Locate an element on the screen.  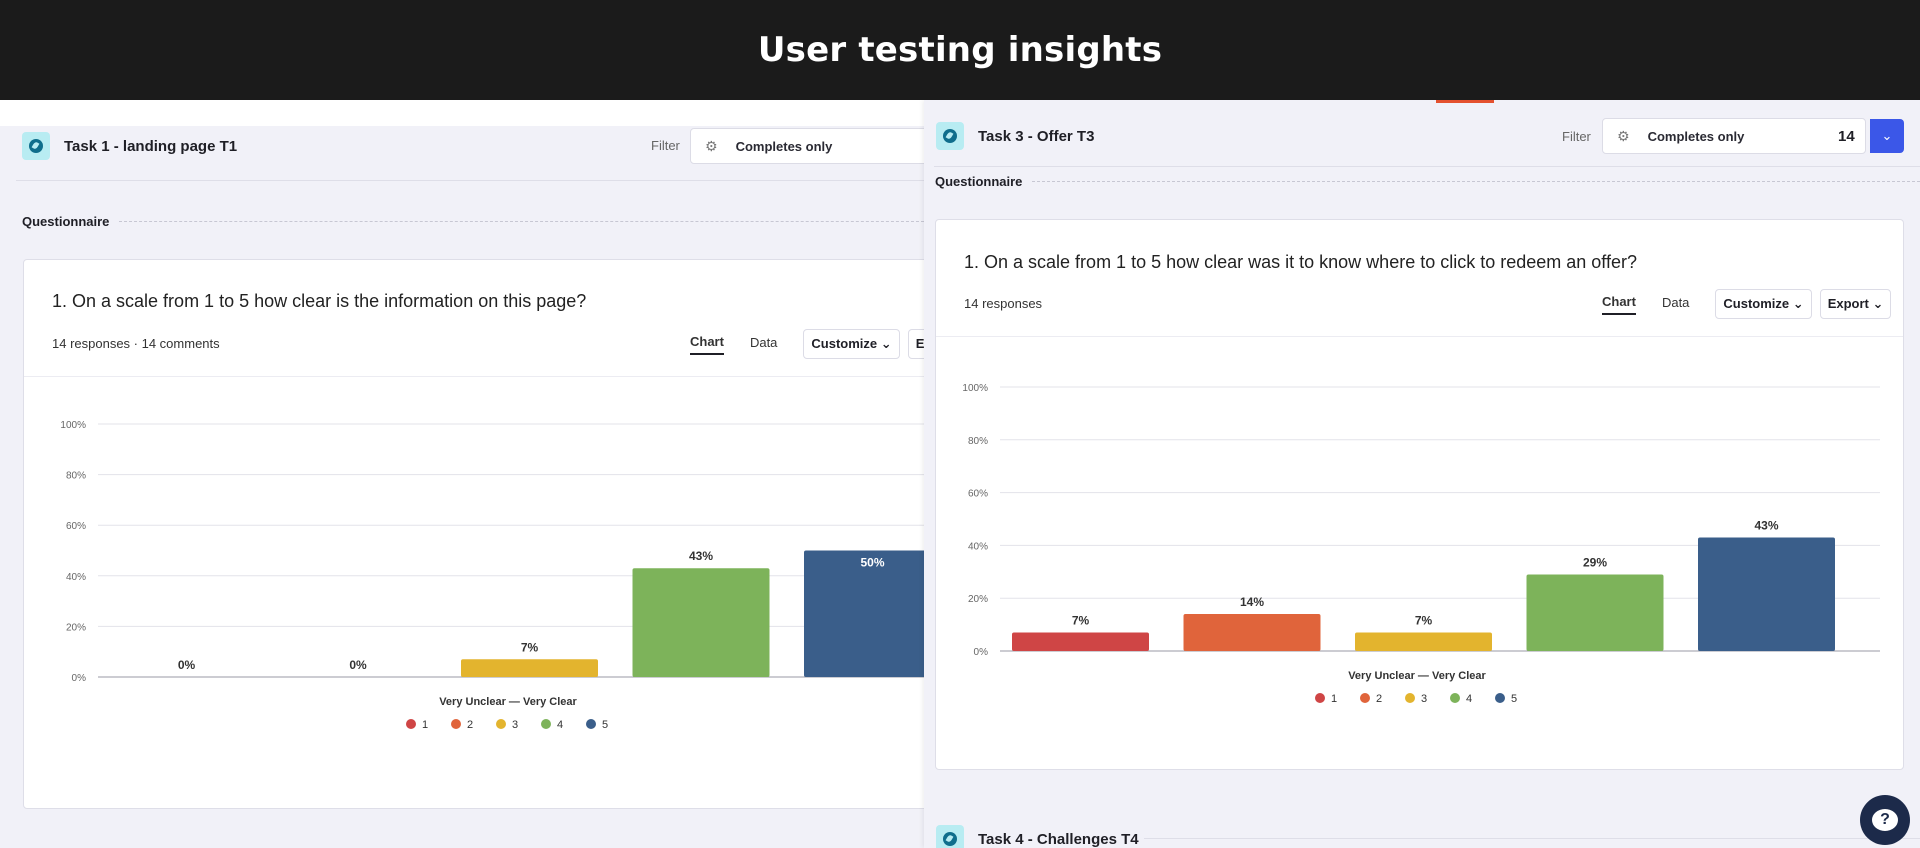
task-header-next: Task 4 - Challenges T4 is located at coordinates (1037, 836).